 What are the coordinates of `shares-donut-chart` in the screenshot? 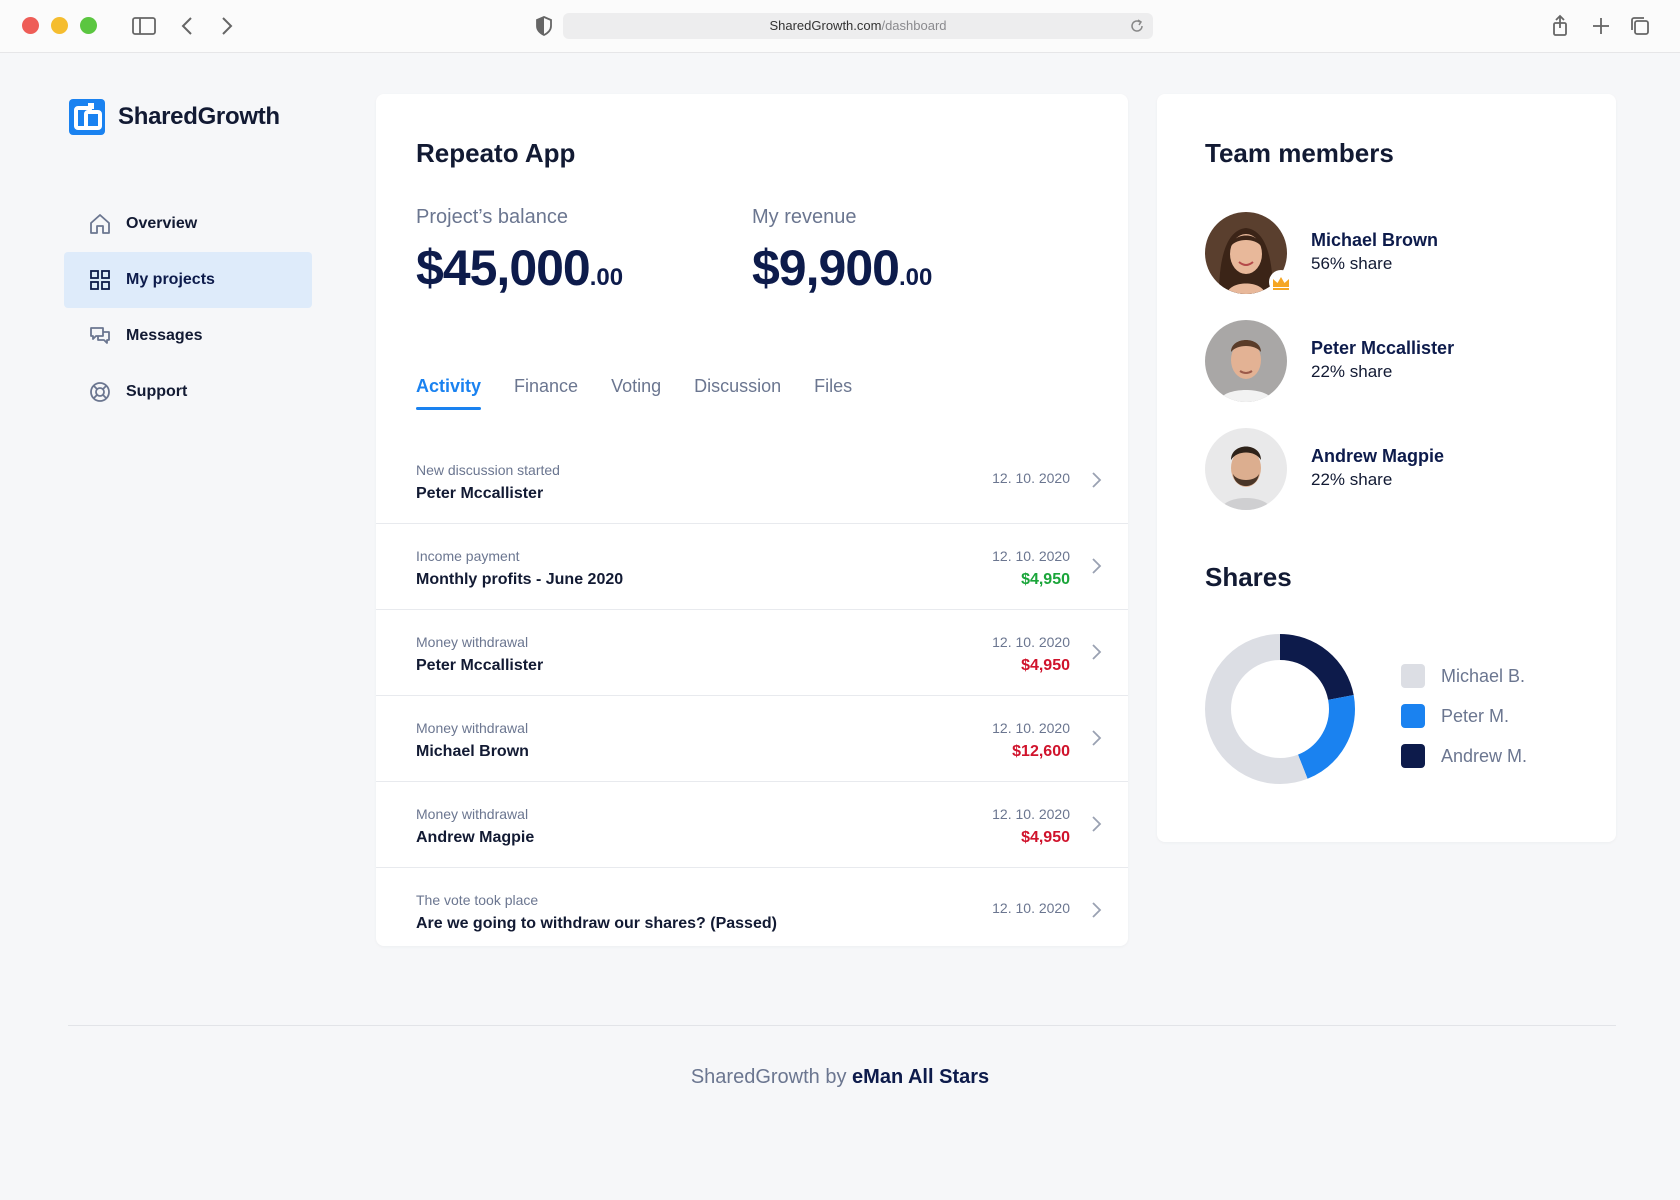 It's located at (1280, 709).